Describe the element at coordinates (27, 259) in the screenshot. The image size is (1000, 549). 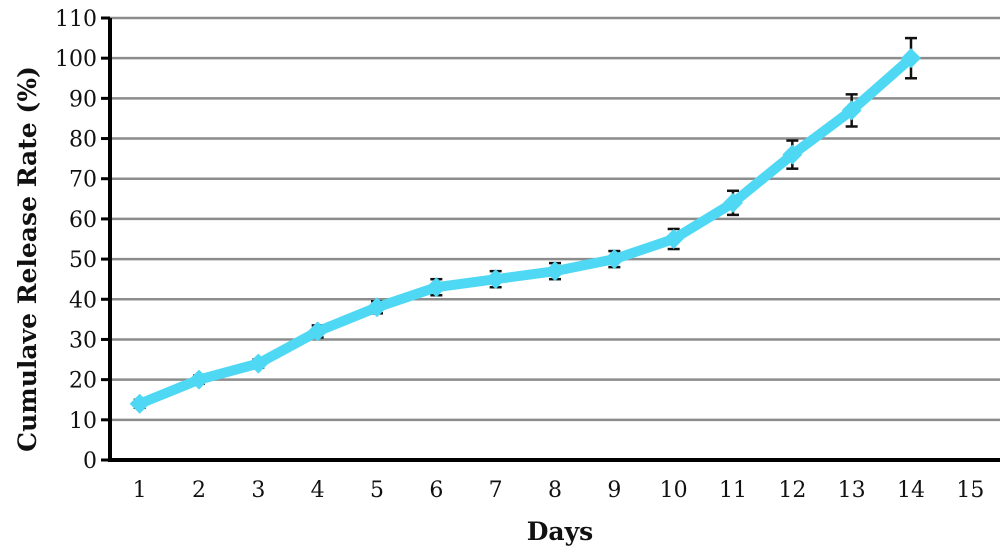
I see `y-axis-title: Cumulave Release Rate (%)` at that location.